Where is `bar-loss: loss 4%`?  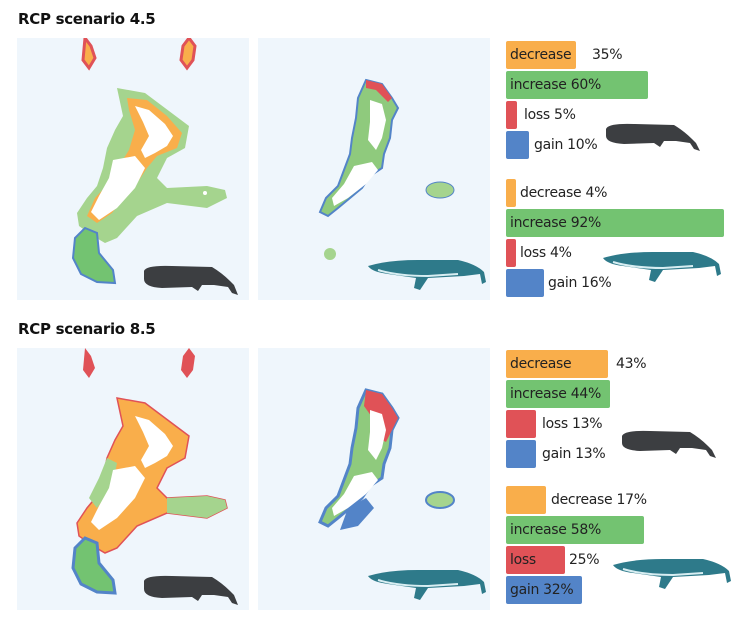
bar-loss: loss 4% is located at coordinates (626, 253).